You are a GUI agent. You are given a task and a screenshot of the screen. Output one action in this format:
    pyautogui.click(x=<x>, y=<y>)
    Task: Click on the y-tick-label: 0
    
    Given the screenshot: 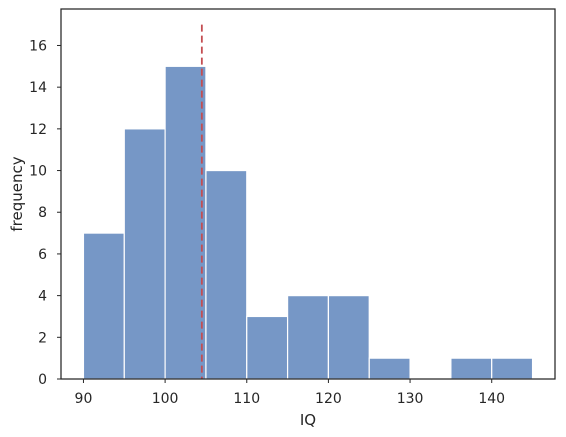 What is the action you would take?
    pyautogui.click(x=42, y=380)
    